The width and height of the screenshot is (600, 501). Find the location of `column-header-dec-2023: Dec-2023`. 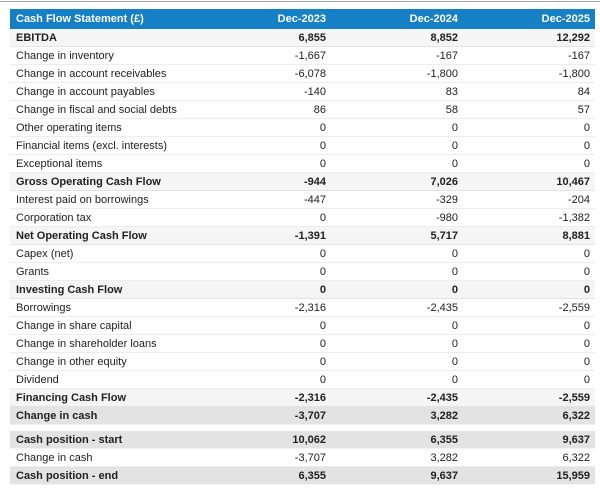

column-header-dec-2023: Dec-2023 is located at coordinates (301, 19).